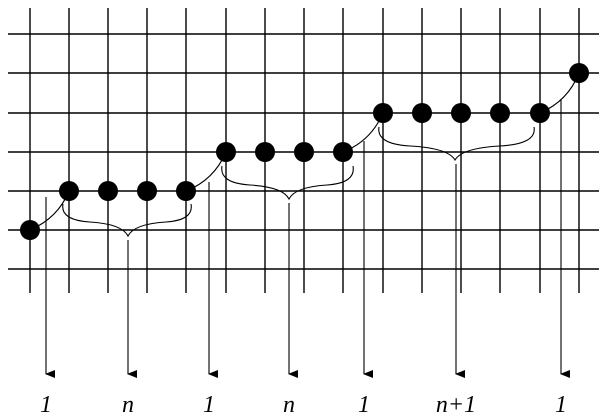 The height and width of the screenshot is (419, 607). I want to click on count-label: n+1, so click(456, 405).